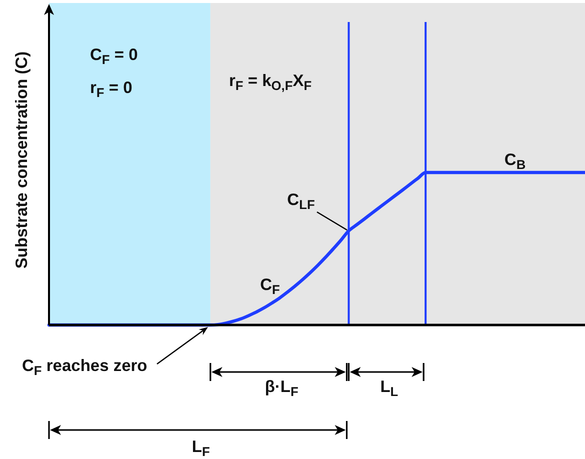  What do you see at coordinates (114, 56) in the screenshot?
I see `text: C$_{F}$ = 0` at bounding box center [114, 56].